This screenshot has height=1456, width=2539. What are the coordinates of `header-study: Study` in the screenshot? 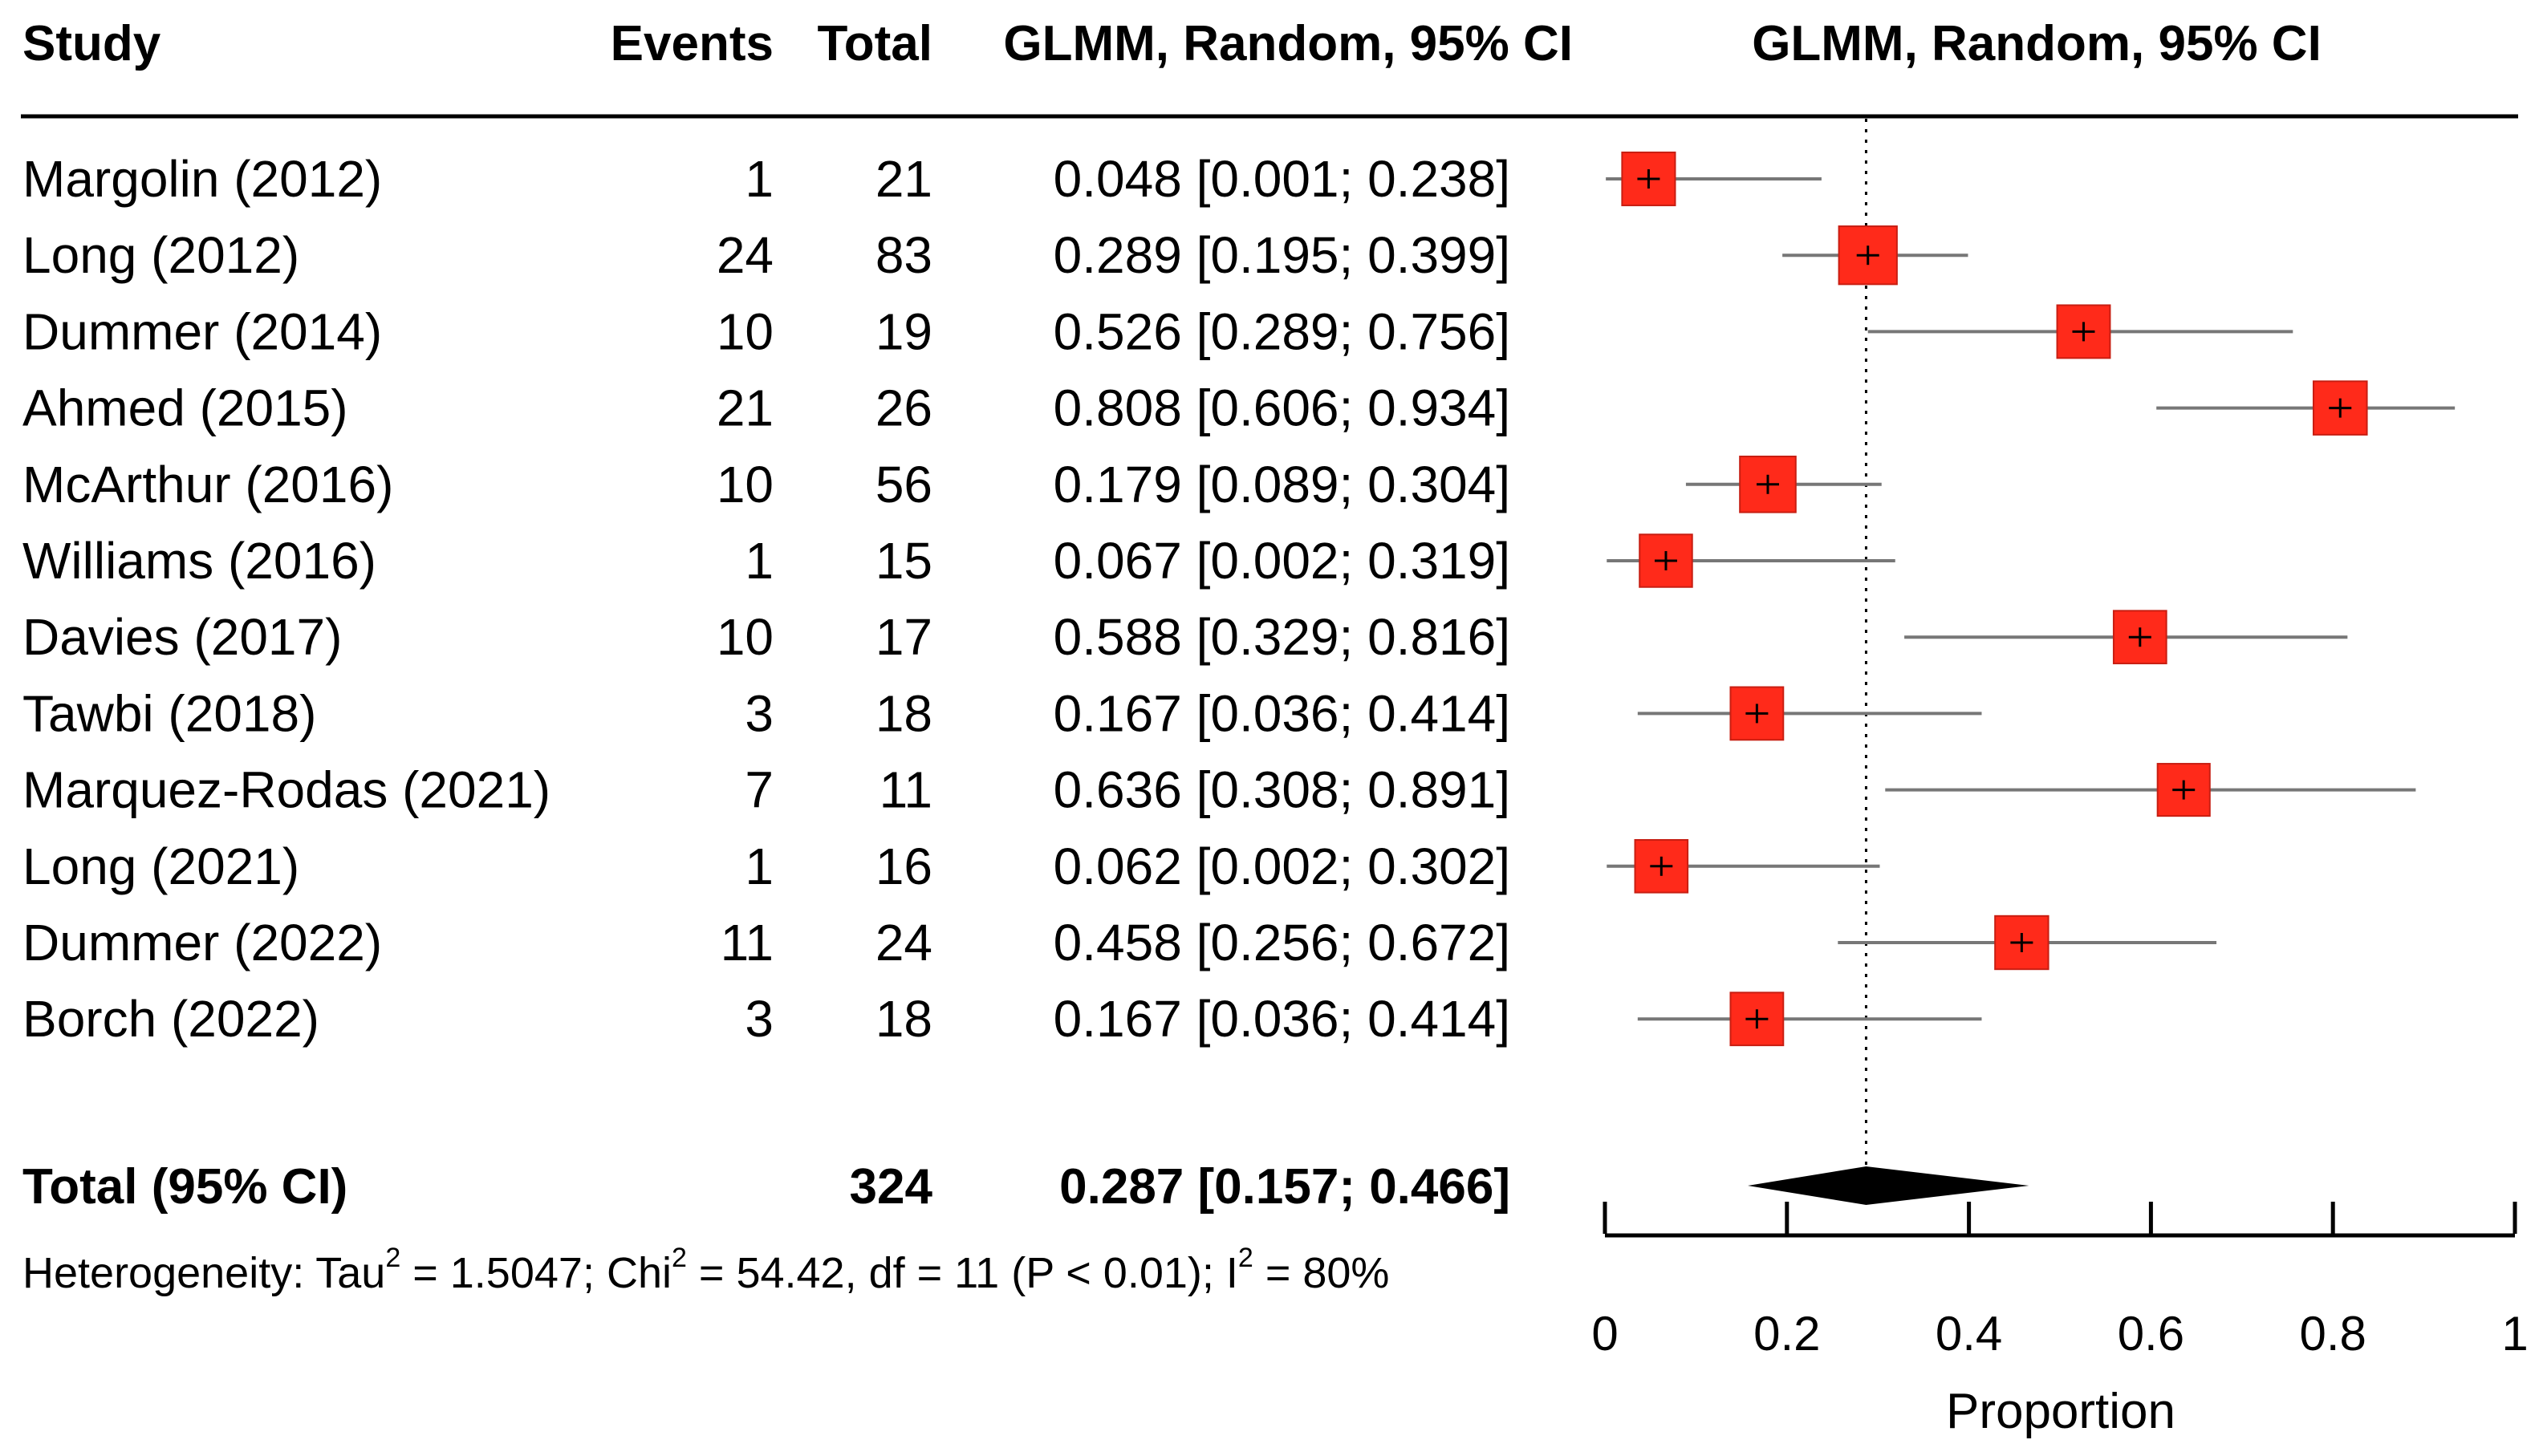 It's located at (91, 43).